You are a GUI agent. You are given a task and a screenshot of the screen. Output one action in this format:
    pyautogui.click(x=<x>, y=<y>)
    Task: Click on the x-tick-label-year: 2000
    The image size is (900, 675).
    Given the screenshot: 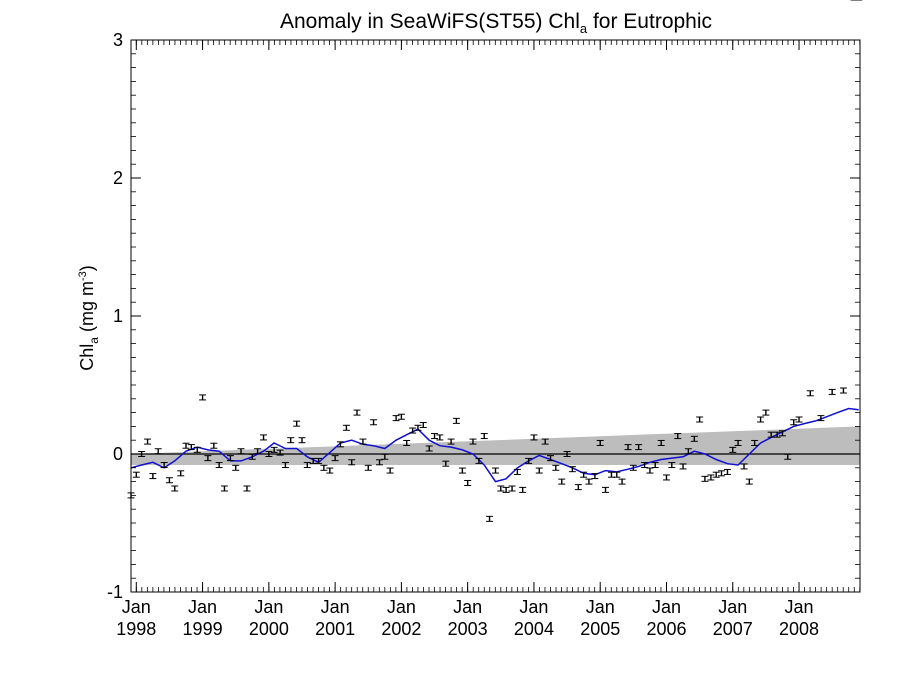 What is the action you would take?
    pyautogui.click(x=269, y=629)
    